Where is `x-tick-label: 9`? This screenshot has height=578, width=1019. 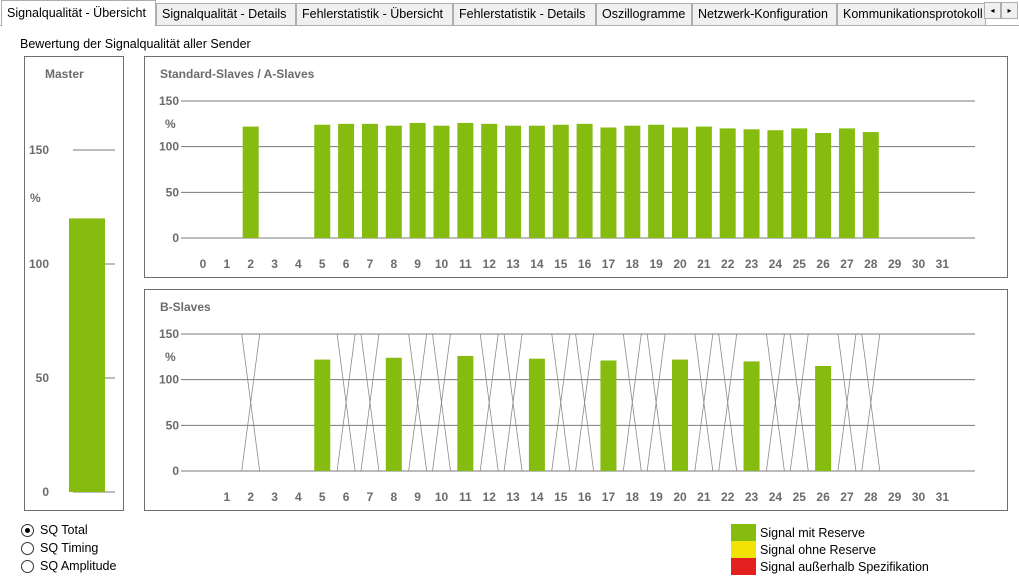 x-tick-label: 9 is located at coordinates (417, 264).